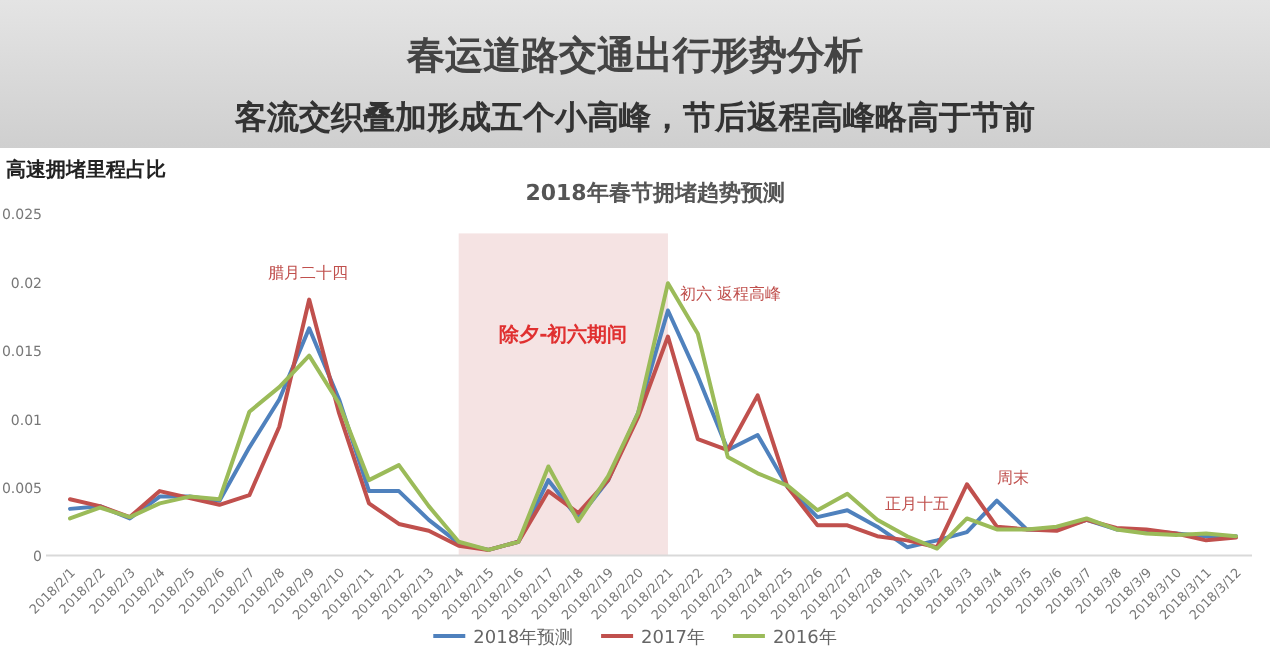 Image resolution: width=1270 pixels, height=654 pixels. I want to click on annotation: 周末, so click(1012, 477).